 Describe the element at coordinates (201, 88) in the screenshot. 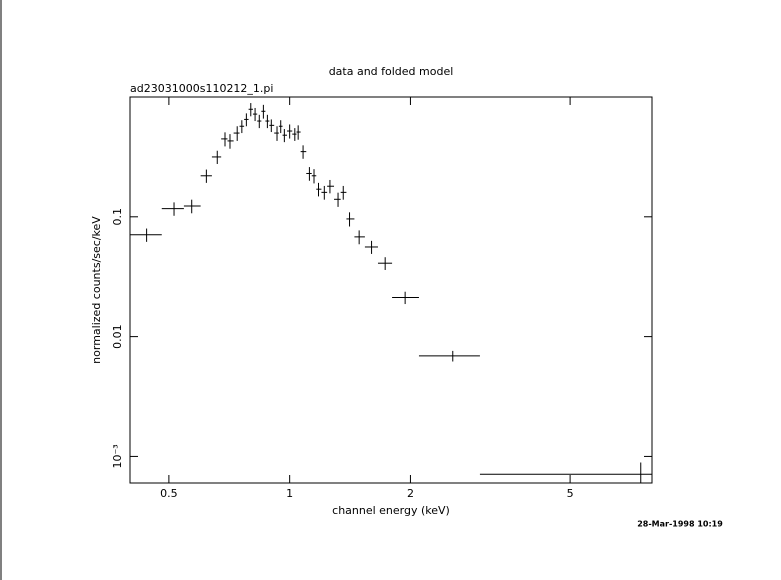

I see `chart-subtitle: ad23031000s110212_1.pi` at that location.